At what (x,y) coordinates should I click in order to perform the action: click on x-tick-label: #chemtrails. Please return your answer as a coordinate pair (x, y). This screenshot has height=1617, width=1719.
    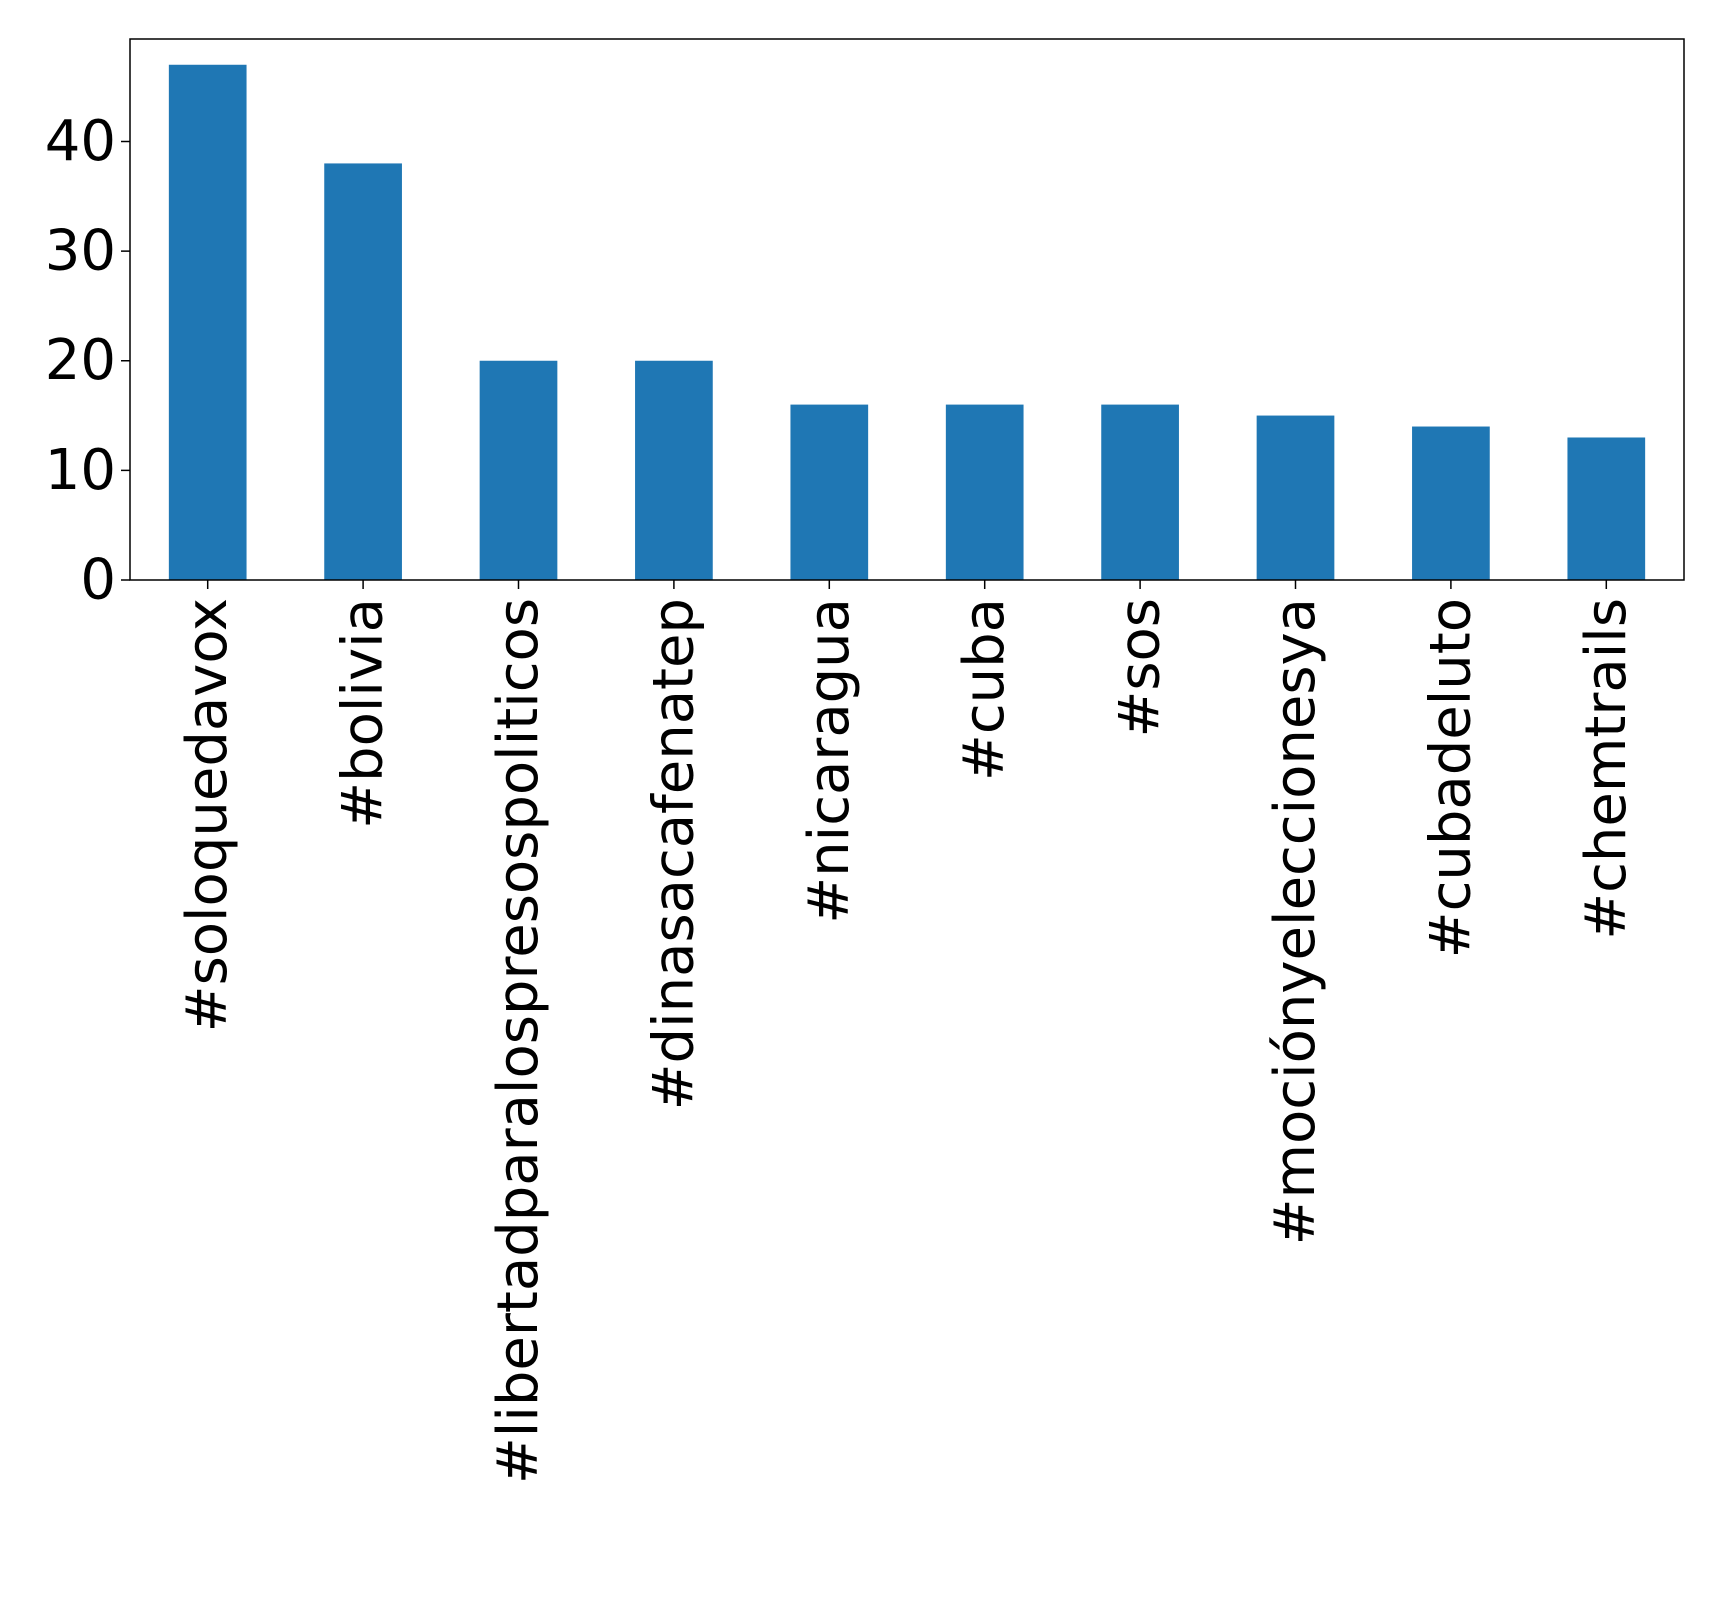
    Looking at the image, I should click on (1606, 769).